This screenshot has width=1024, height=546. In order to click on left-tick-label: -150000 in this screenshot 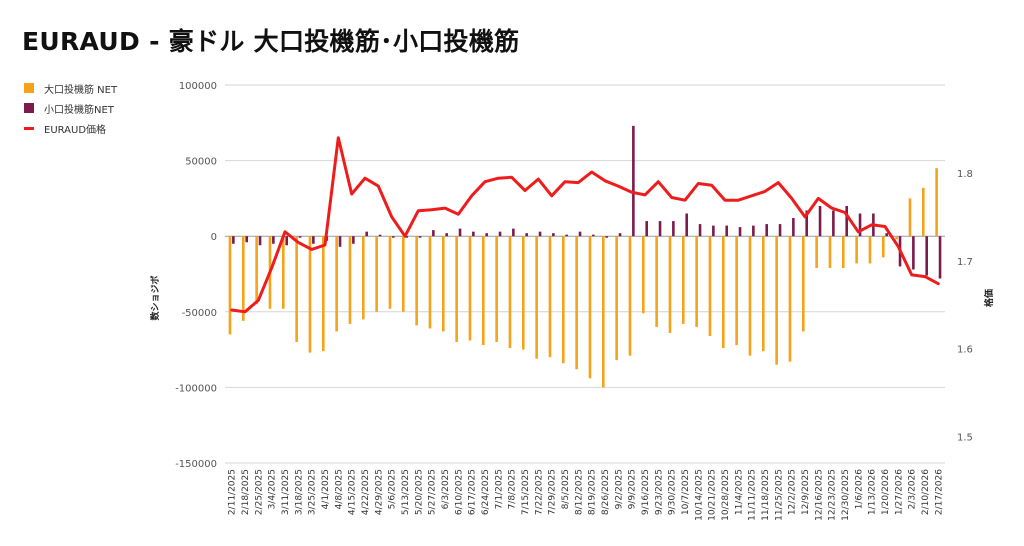, I will do `click(196, 464)`.